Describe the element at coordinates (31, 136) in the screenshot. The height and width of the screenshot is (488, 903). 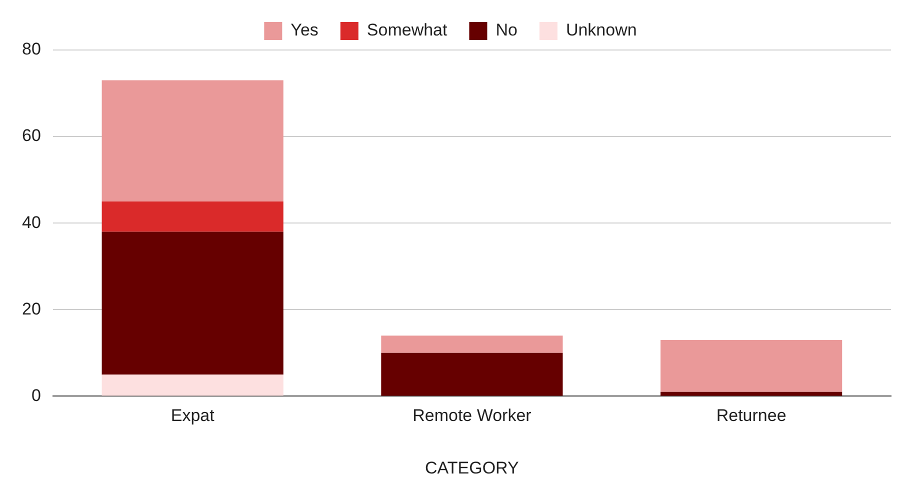
I see `y-tick-label: 60` at that location.